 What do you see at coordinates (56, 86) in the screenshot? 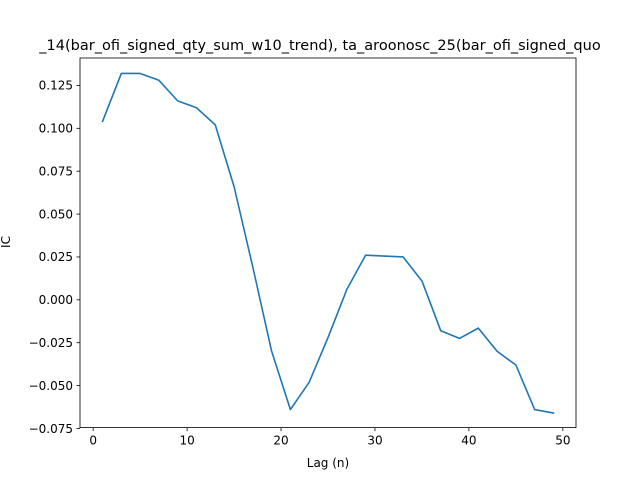
I see `y-tick-label: 0.125` at bounding box center [56, 86].